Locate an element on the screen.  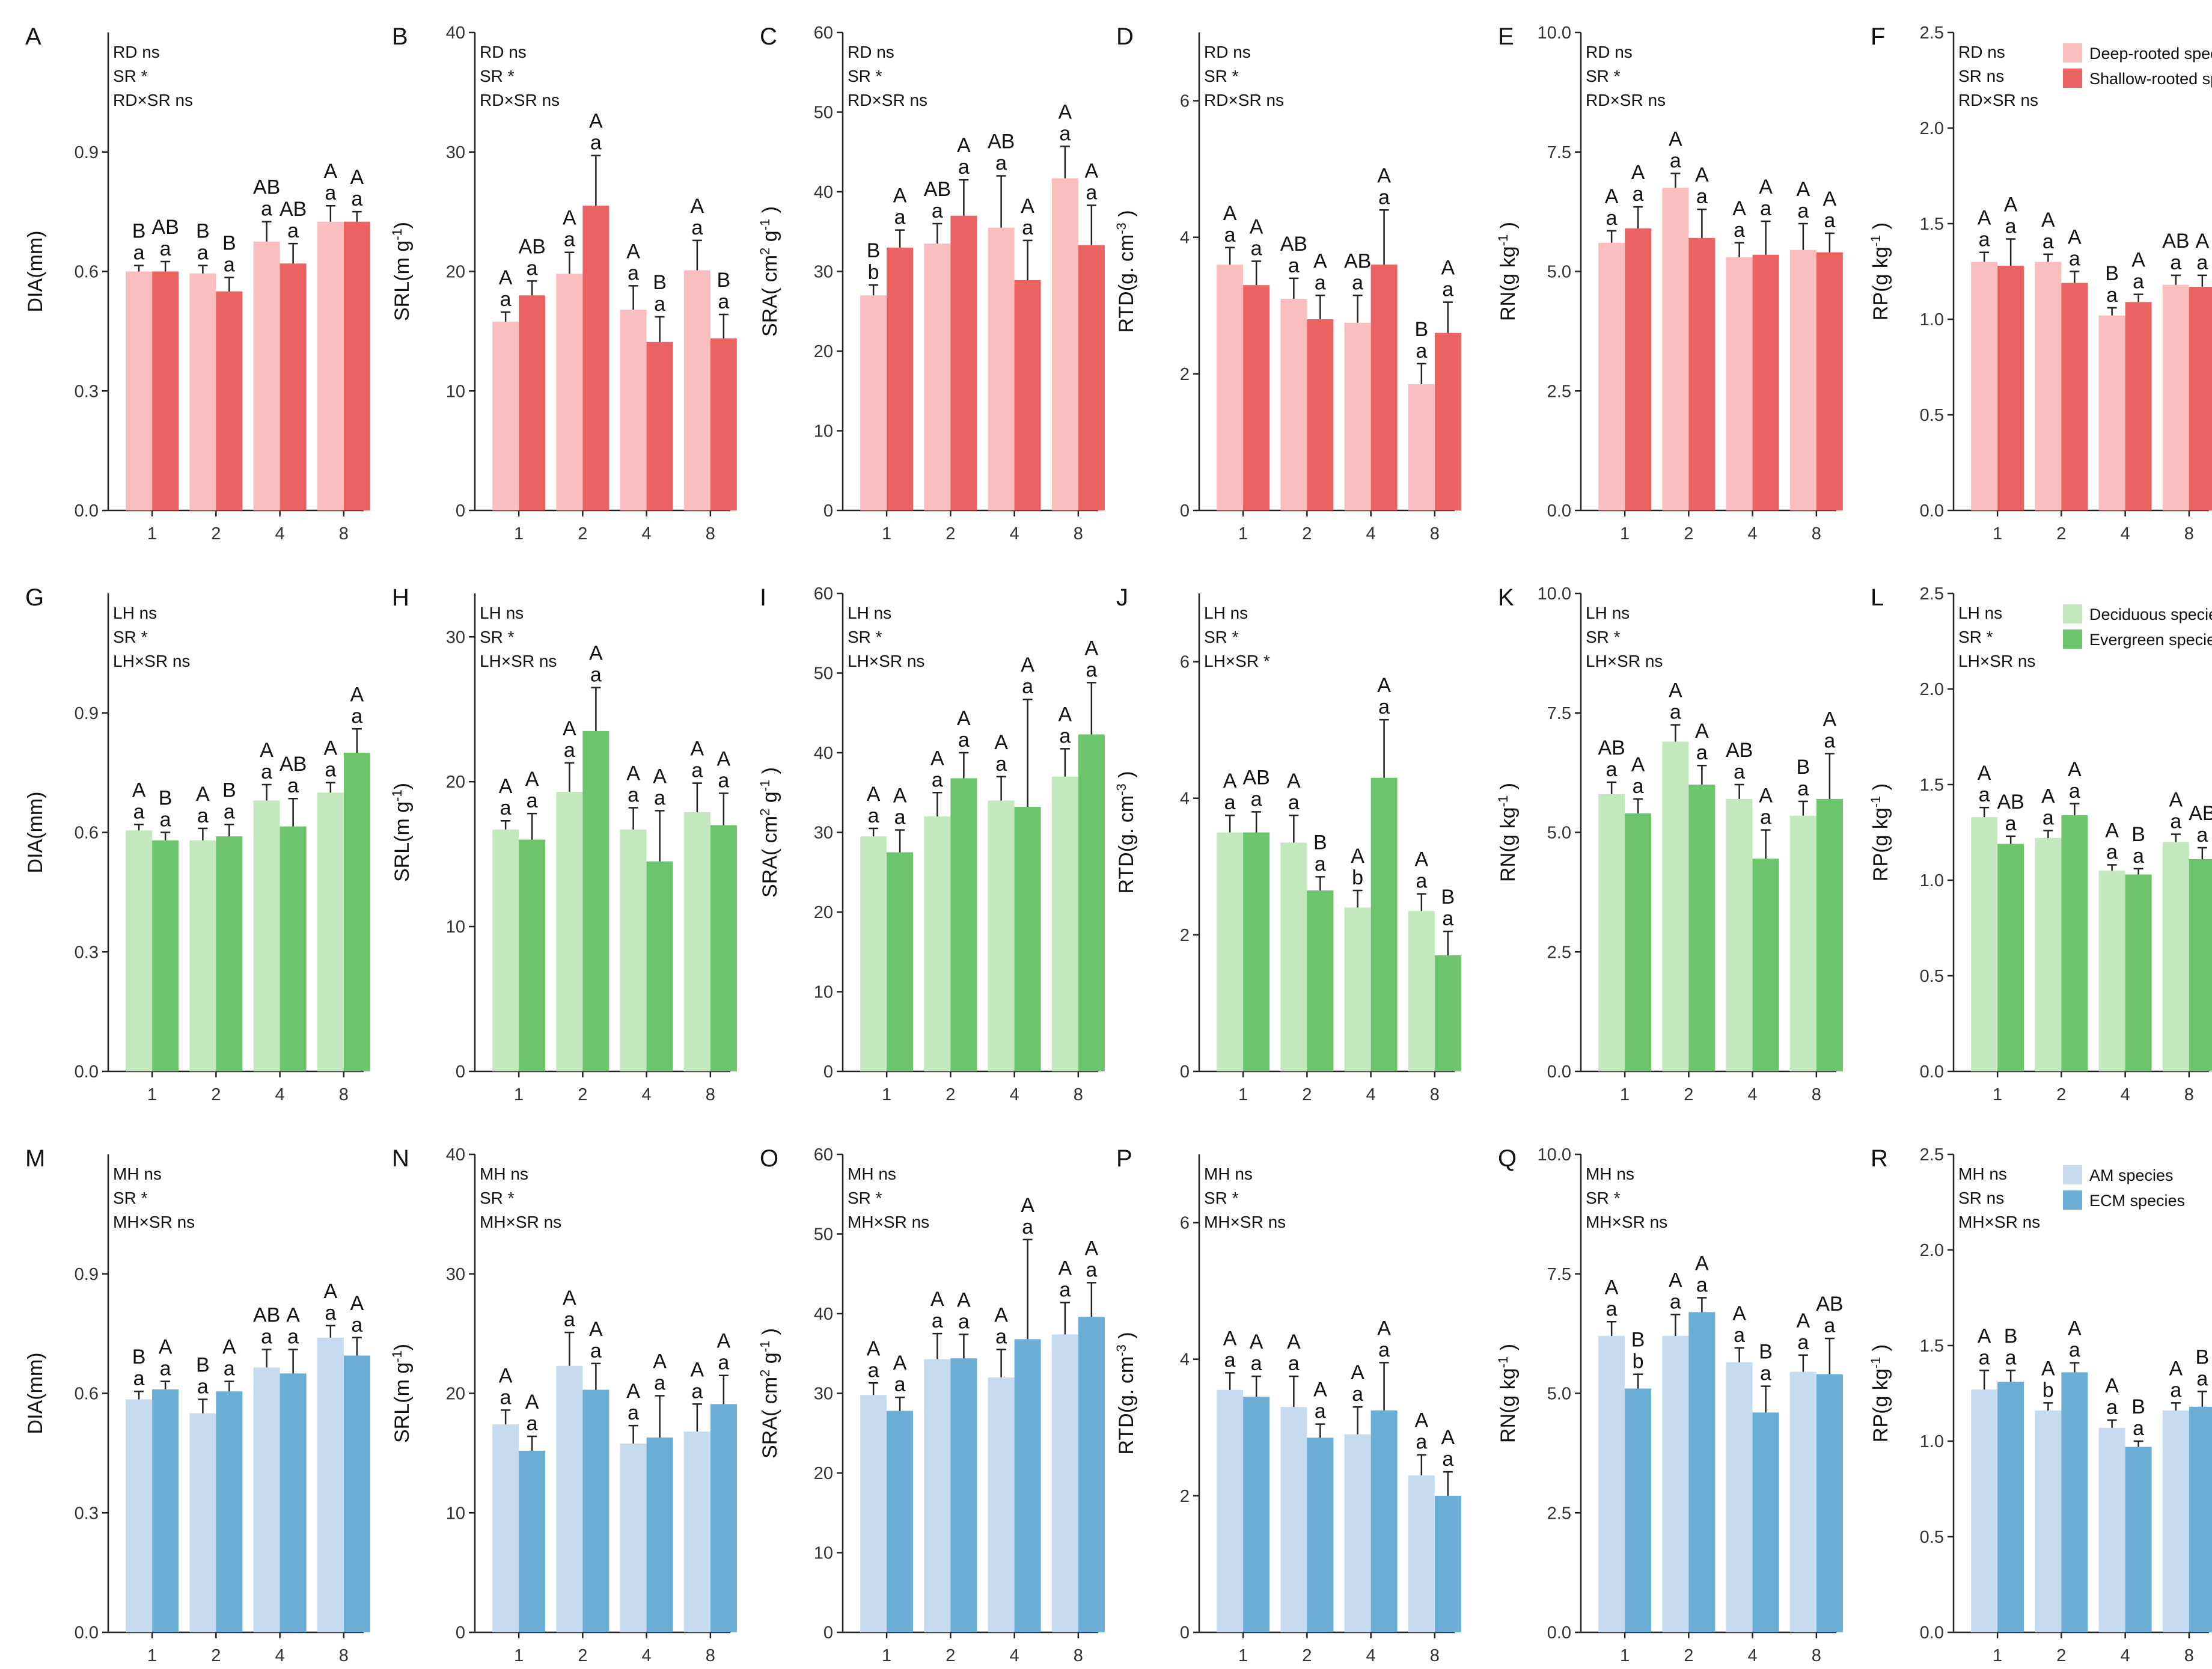
y-tick-label: 0.5 is located at coordinates (1932, 976).